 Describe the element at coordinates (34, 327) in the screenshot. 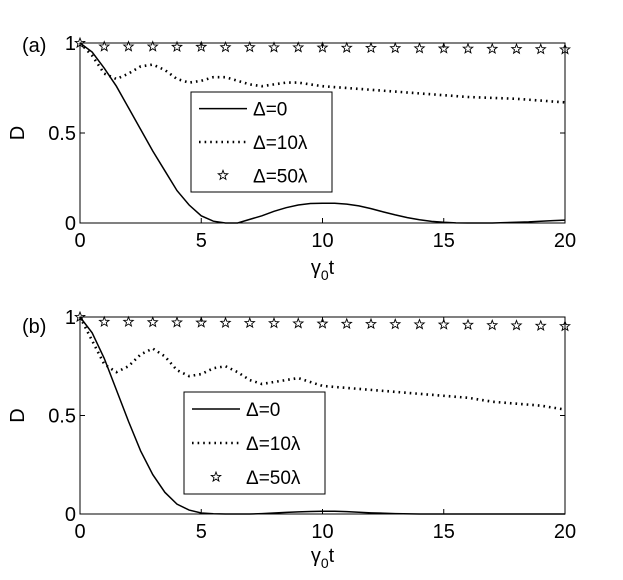

I see `panel-label: (b)` at that location.